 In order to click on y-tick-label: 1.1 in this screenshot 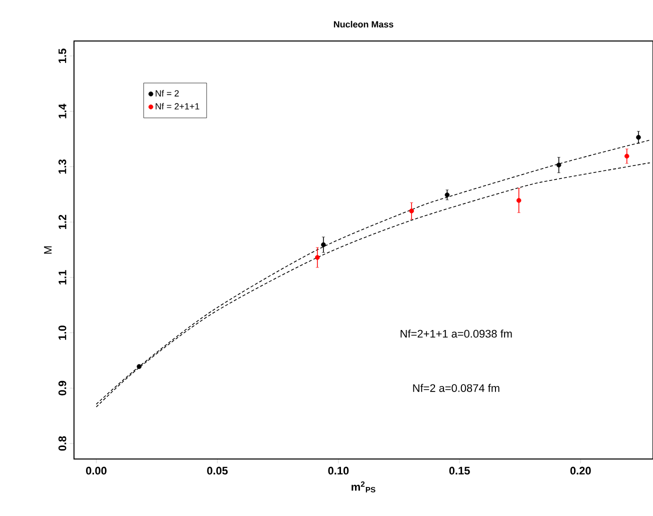, I will do `click(62, 277)`.